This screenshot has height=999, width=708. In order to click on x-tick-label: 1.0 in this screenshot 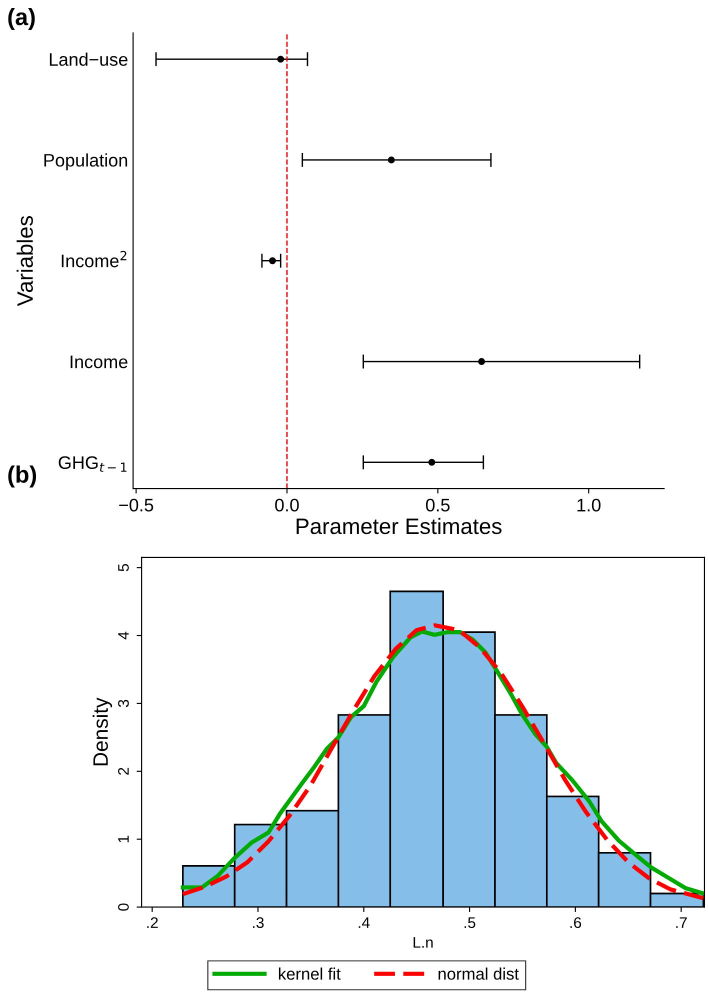, I will do `click(589, 505)`.